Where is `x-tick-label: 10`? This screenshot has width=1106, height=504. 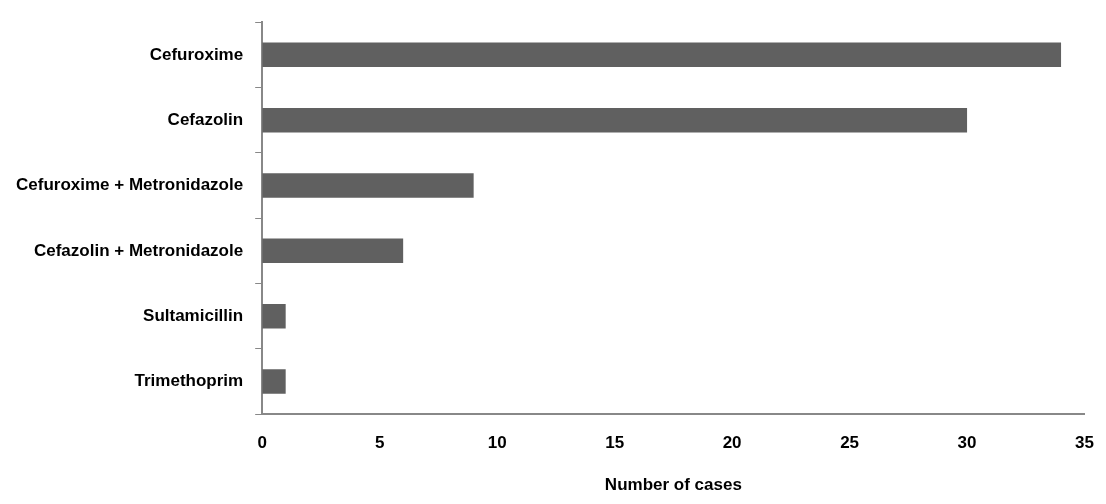 x-tick-label: 10 is located at coordinates (497, 443).